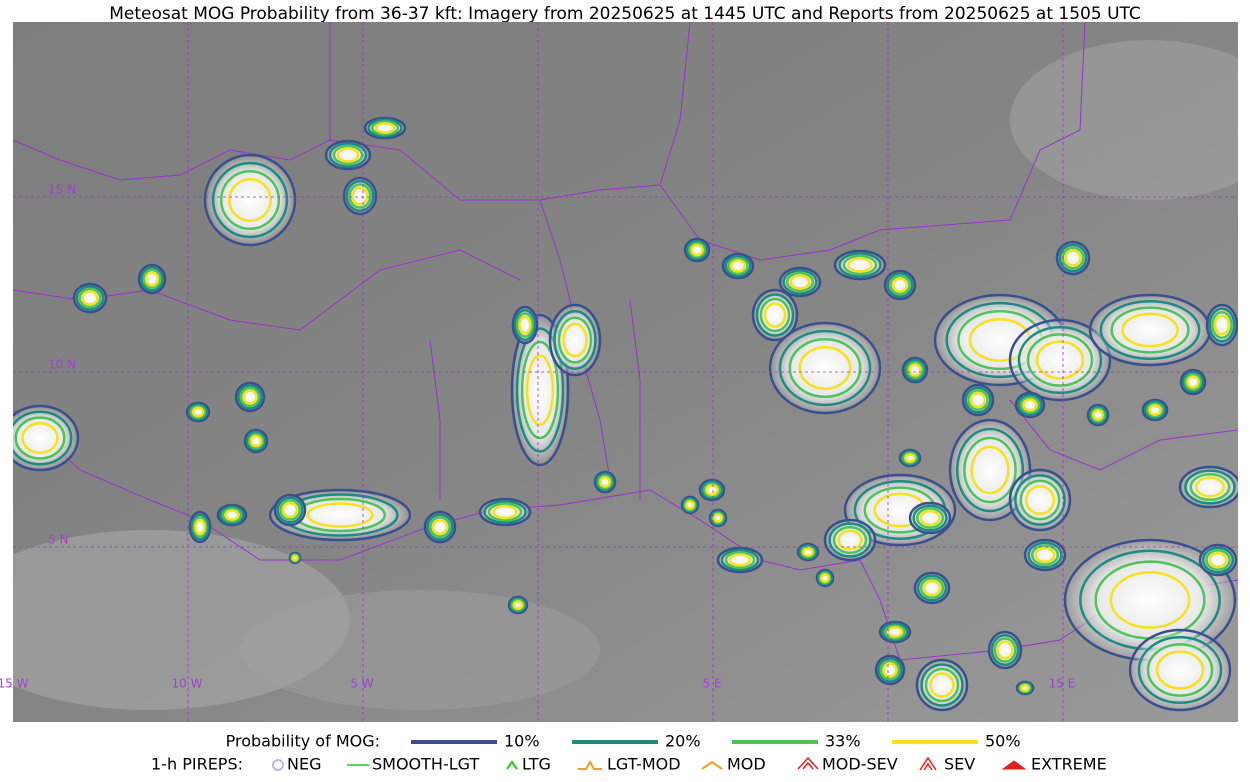 This screenshot has width=1250, height=782. I want to click on lon-label: 15 W, so click(14, 684).